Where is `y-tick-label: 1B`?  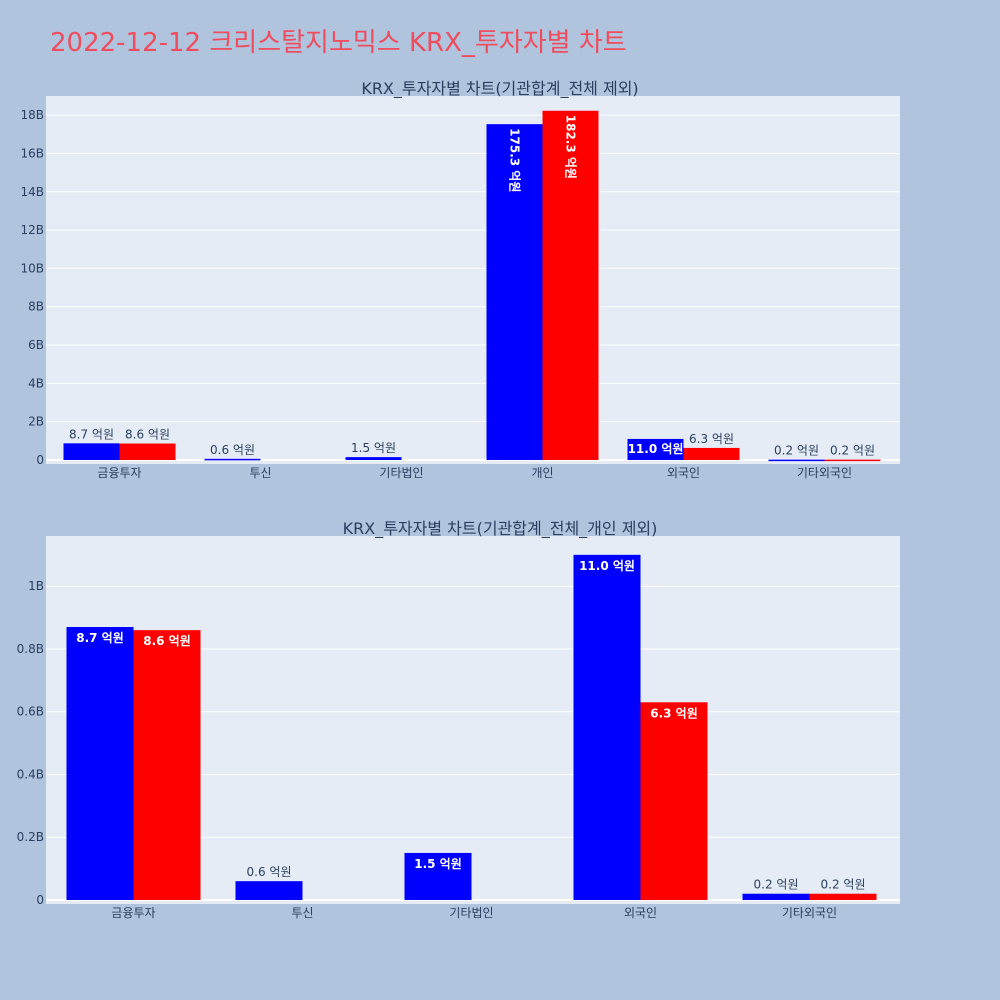 y-tick-label: 1B is located at coordinates (36, 586).